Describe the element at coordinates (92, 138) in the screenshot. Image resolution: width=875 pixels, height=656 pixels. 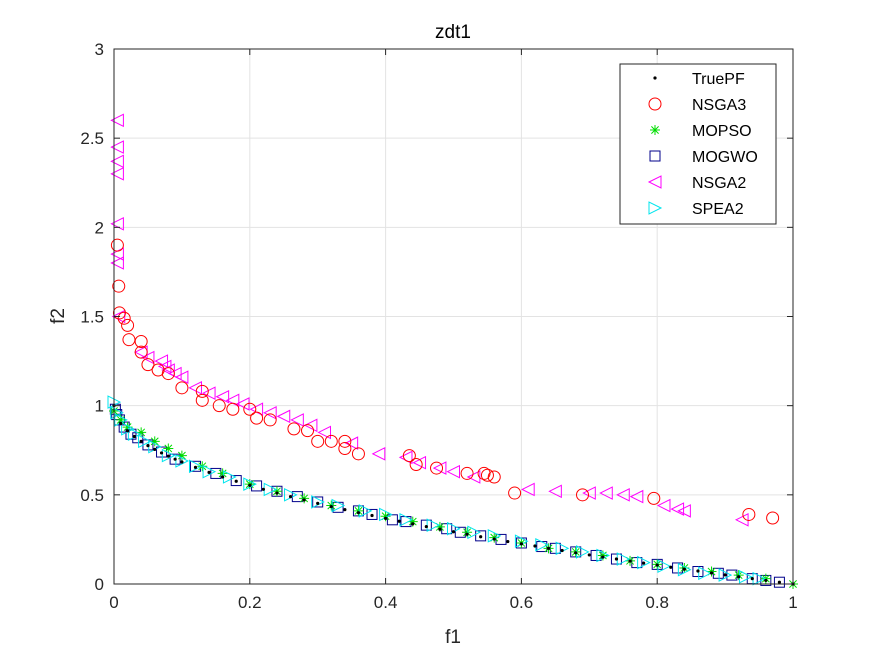
I see `y-tick-label: 2.5` at that location.